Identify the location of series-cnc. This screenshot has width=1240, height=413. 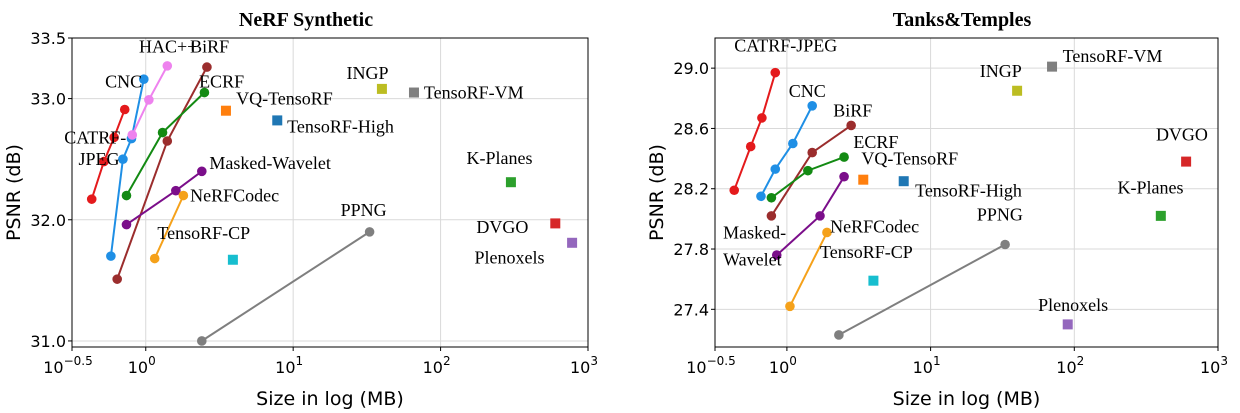
(787, 151).